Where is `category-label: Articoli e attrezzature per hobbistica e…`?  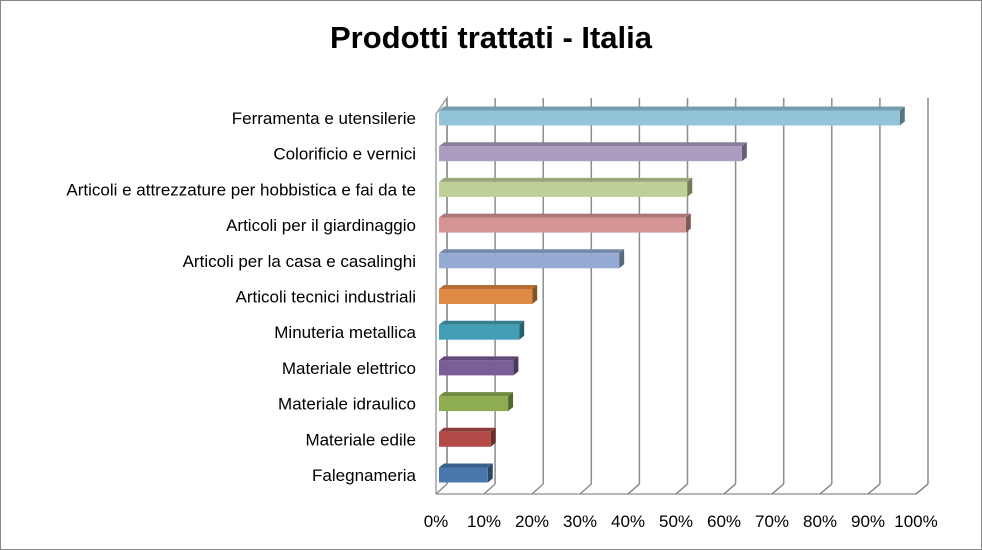 category-label: Articoli e attrezzature per hobbistica e… is located at coordinates (241, 189).